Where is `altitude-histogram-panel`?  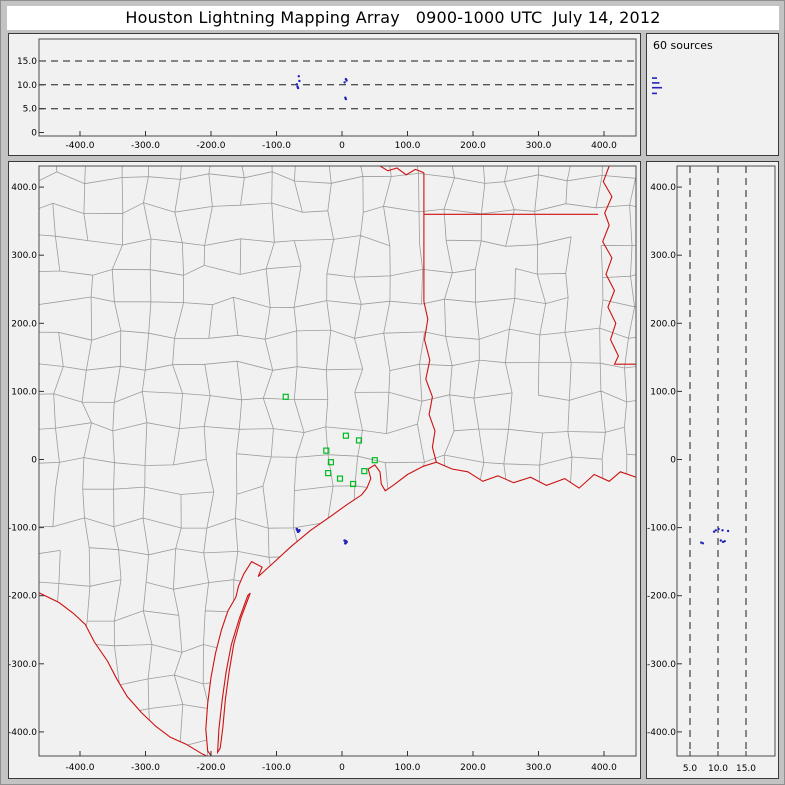
altitude-histogram-panel is located at coordinates (712, 94).